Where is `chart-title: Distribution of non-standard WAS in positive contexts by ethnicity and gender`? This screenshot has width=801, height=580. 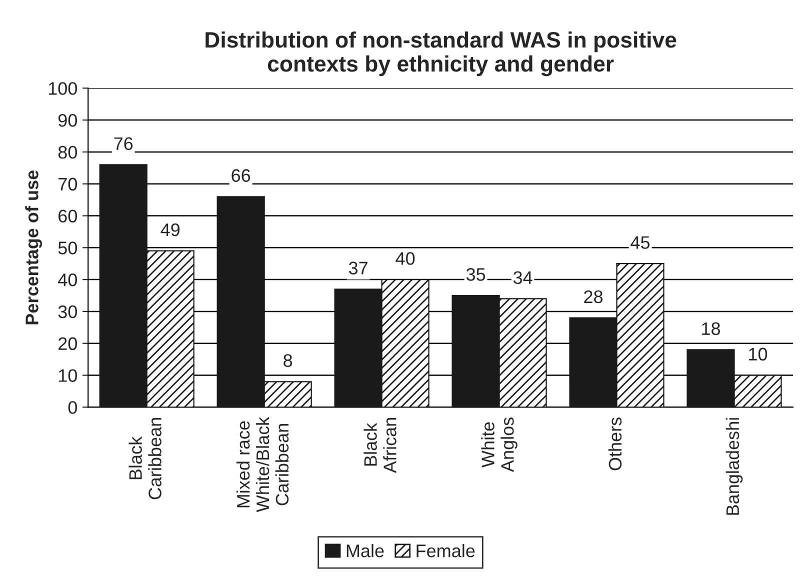 chart-title: Distribution of non-standard WAS in positive contexts by ethnicity and gender is located at coordinates (441, 53).